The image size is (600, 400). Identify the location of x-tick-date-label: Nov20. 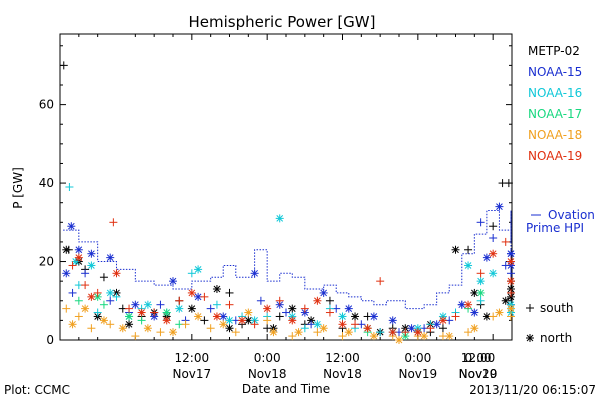
(478, 374).